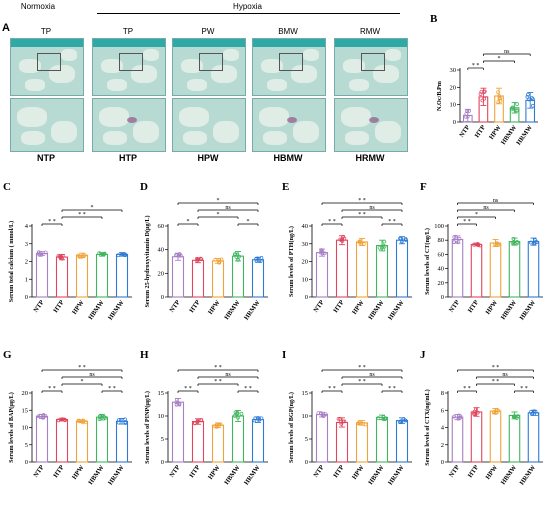  What do you see at coordinates (128, 158) in the screenshot?
I see `histology-group-label: HTP` at bounding box center [128, 158].